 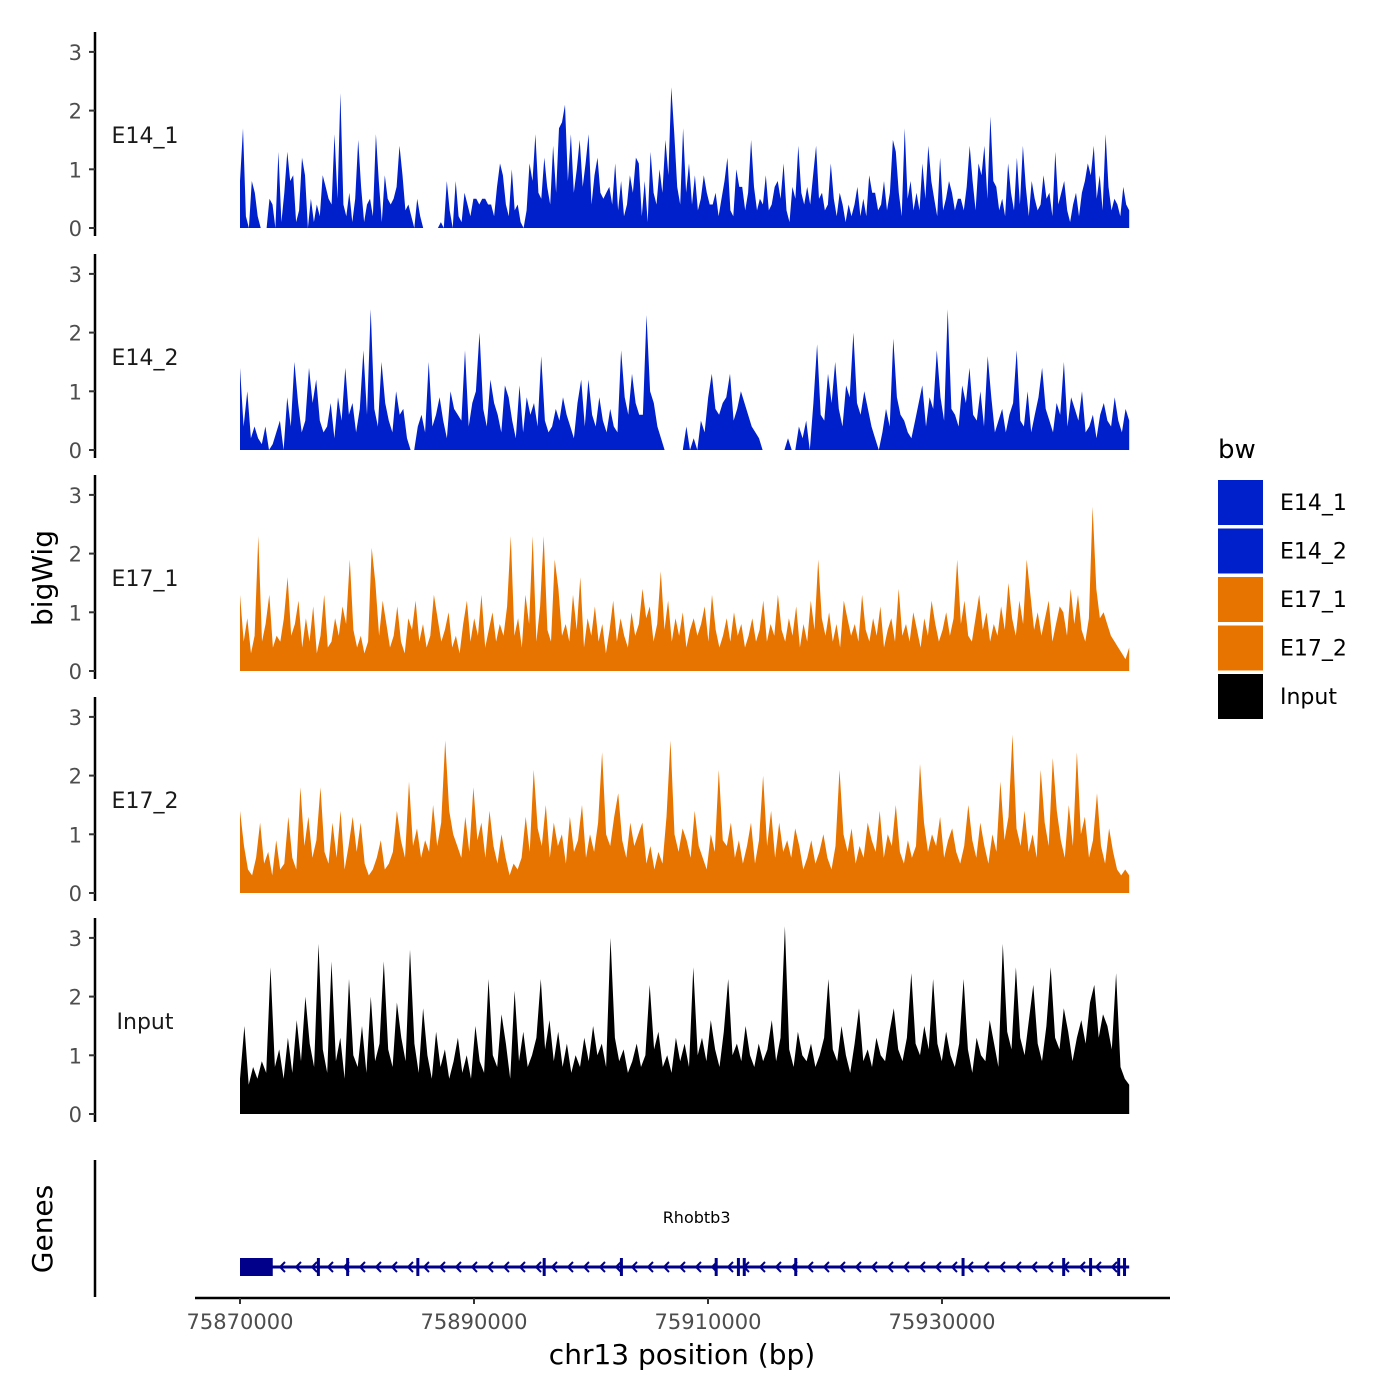 What do you see at coordinates (145, 579) in the screenshot?
I see `track-label: E17_1` at bounding box center [145, 579].